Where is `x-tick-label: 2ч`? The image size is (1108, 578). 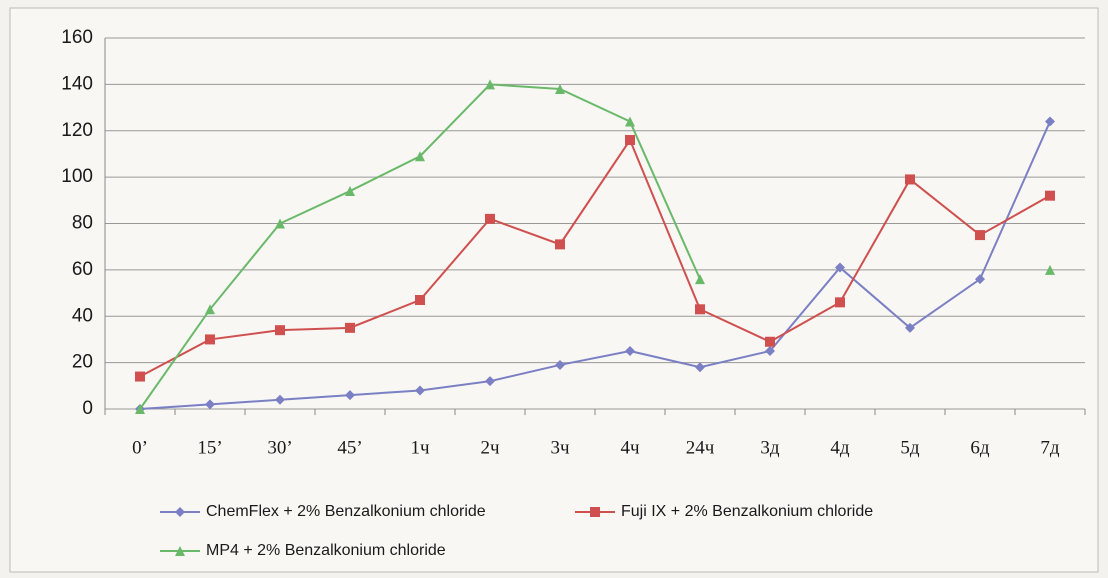
x-tick-label: 2ч is located at coordinates (490, 447).